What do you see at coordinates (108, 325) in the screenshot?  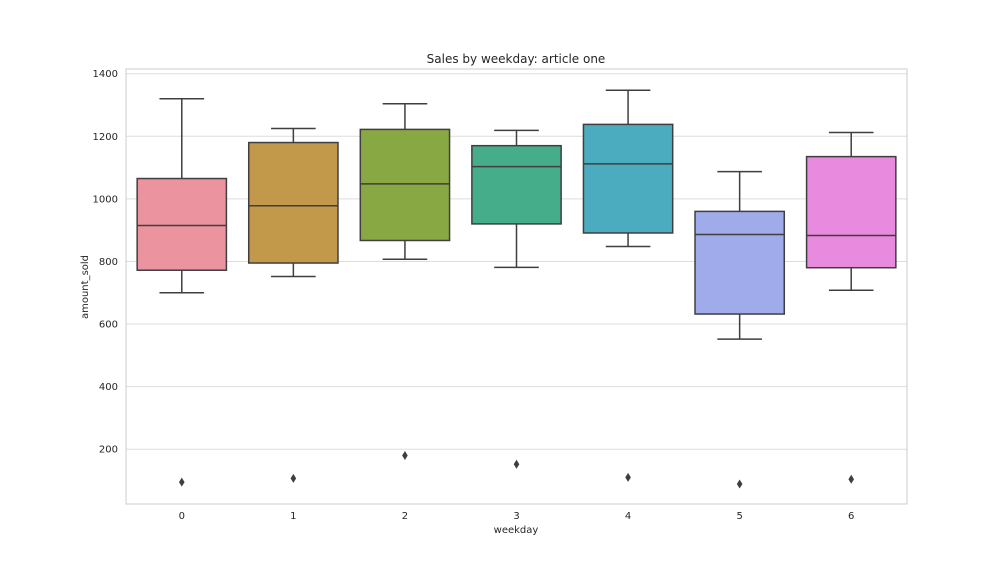 I see `y-tick-label: 600` at bounding box center [108, 325].